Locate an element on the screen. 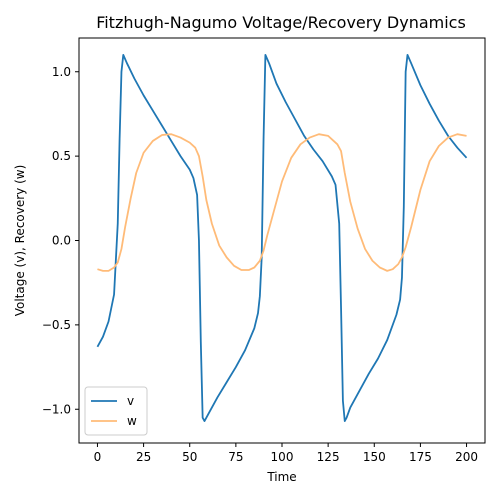 The width and height of the screenshot is (500, 500). legend: vw is located at coordinates (116, 411).